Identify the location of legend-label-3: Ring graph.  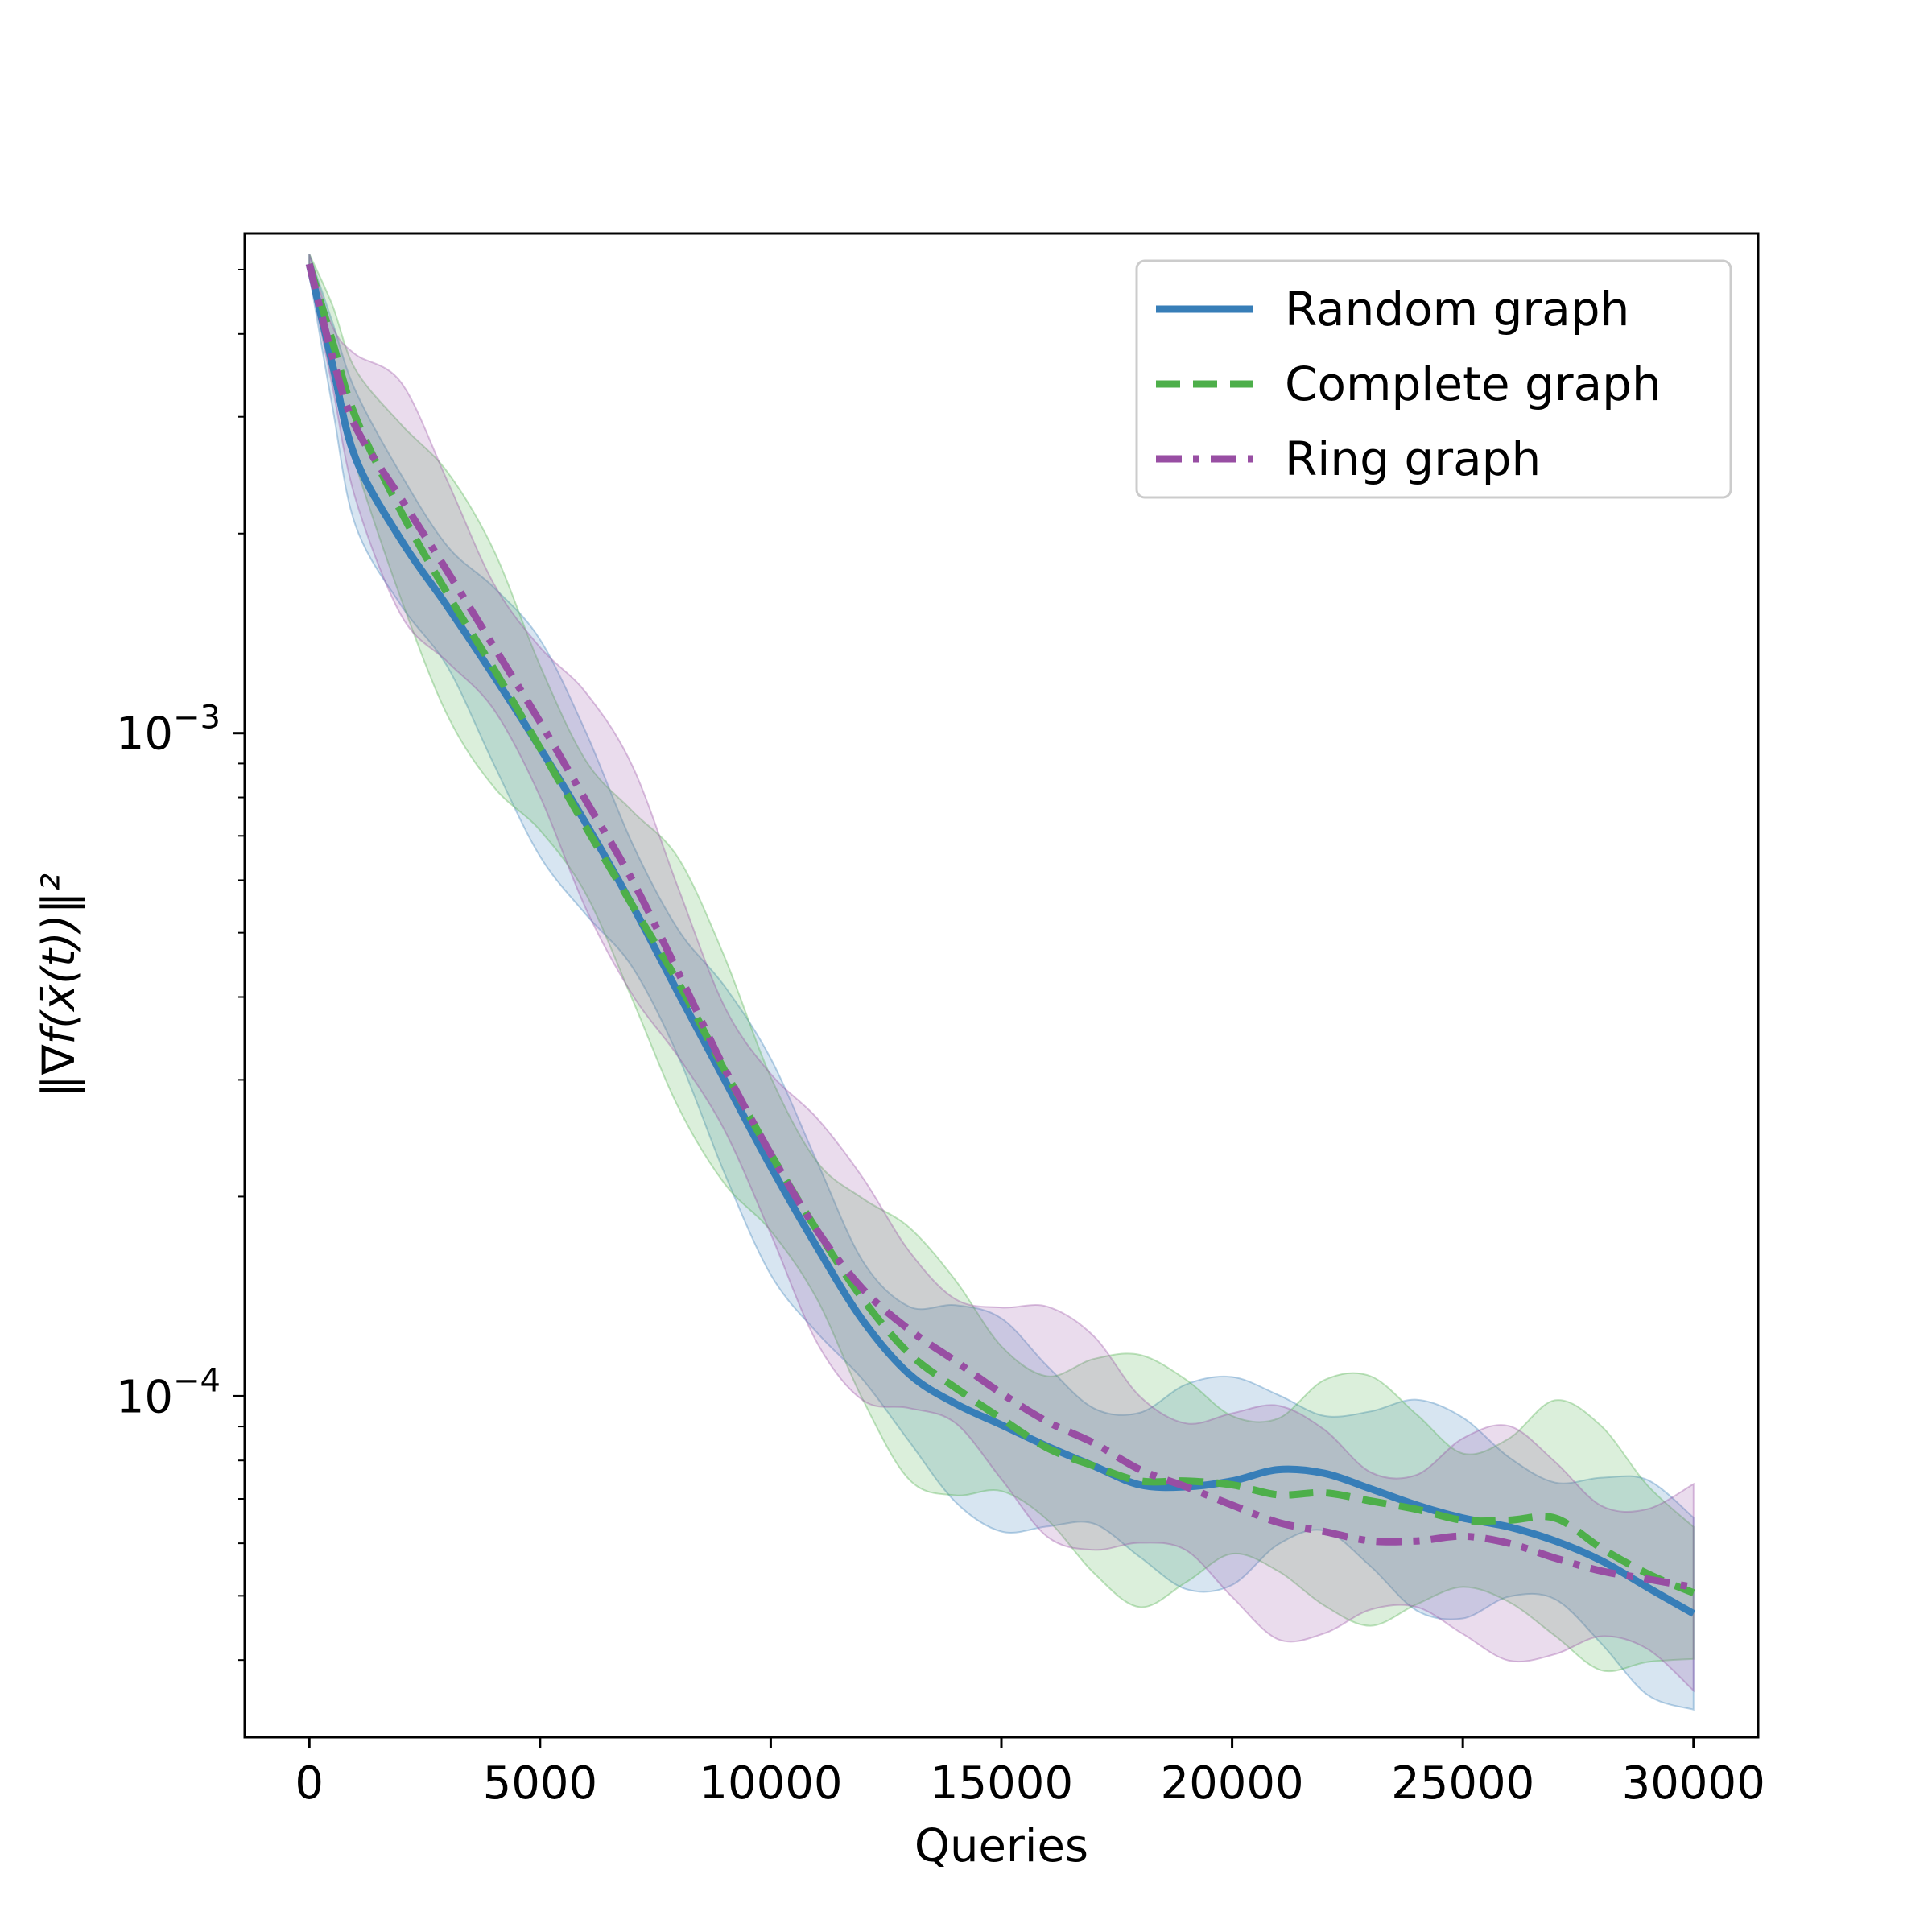
(1413, 458).